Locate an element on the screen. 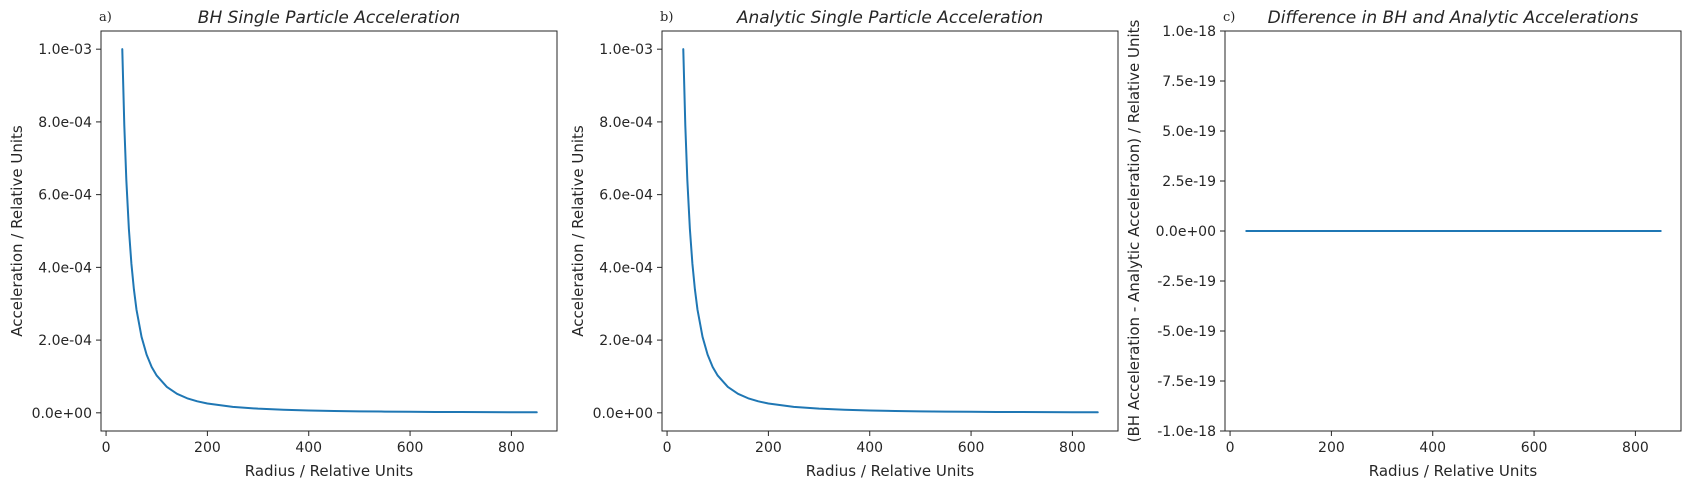 Image resolution: width=1689 pixels, height=490 pixels. y-tick-label: -7.5e-19 is located at coordinates (1186, 382).